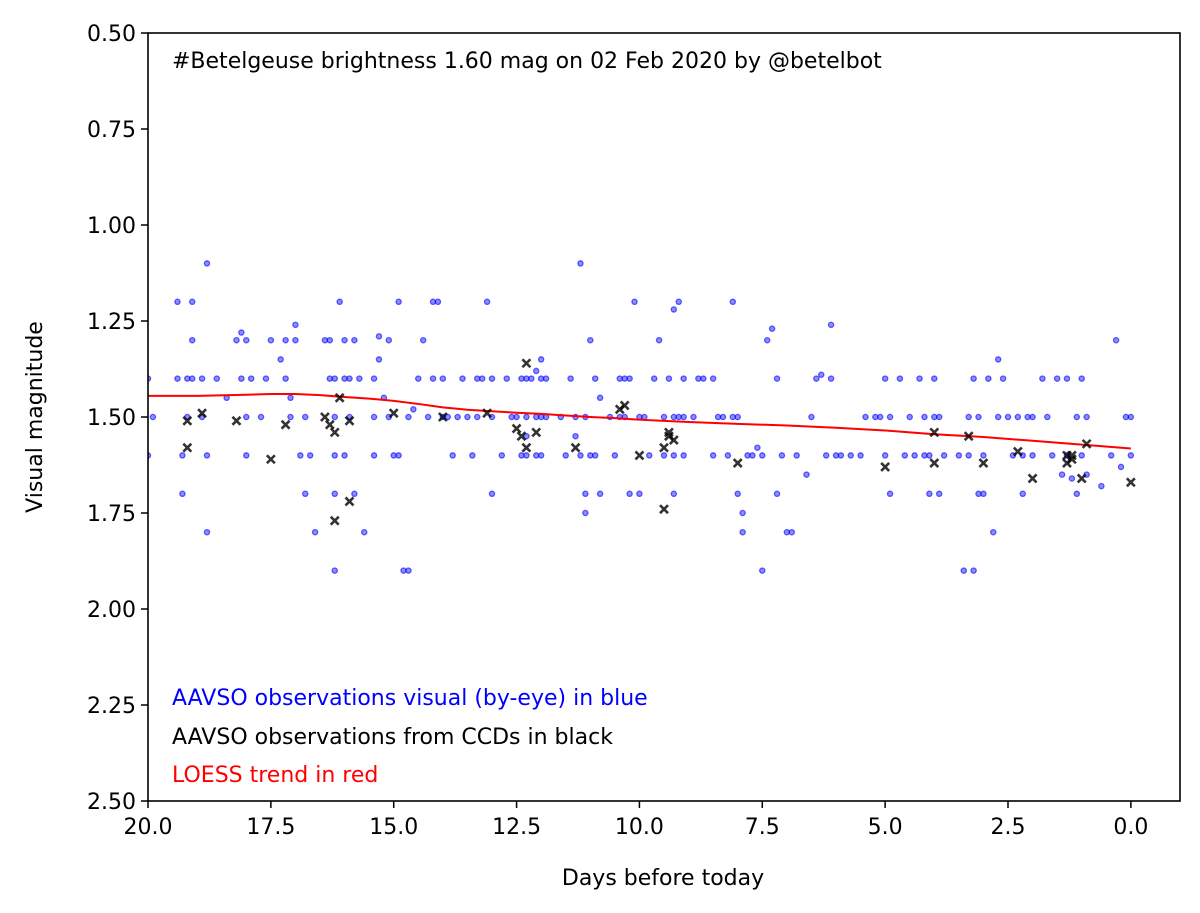 Image resolution: width=1200 pixels, height=913 pixels. Describe the element at coordinates (663, 878) in the screenshot. I see `x-axis-label: Days before today` at that location.